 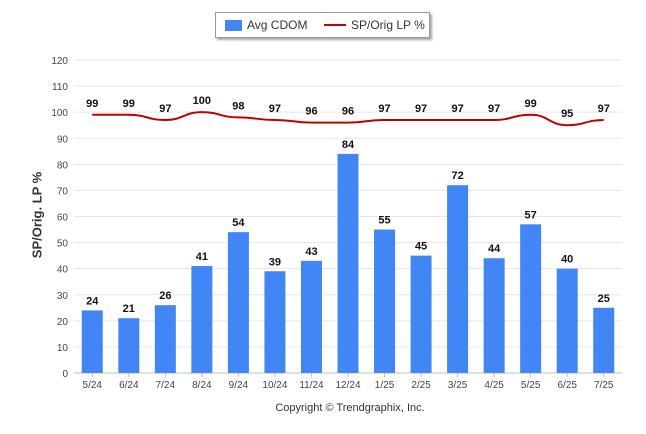 I want to click on y-tick-label: 40, so click(x=63, y=270).